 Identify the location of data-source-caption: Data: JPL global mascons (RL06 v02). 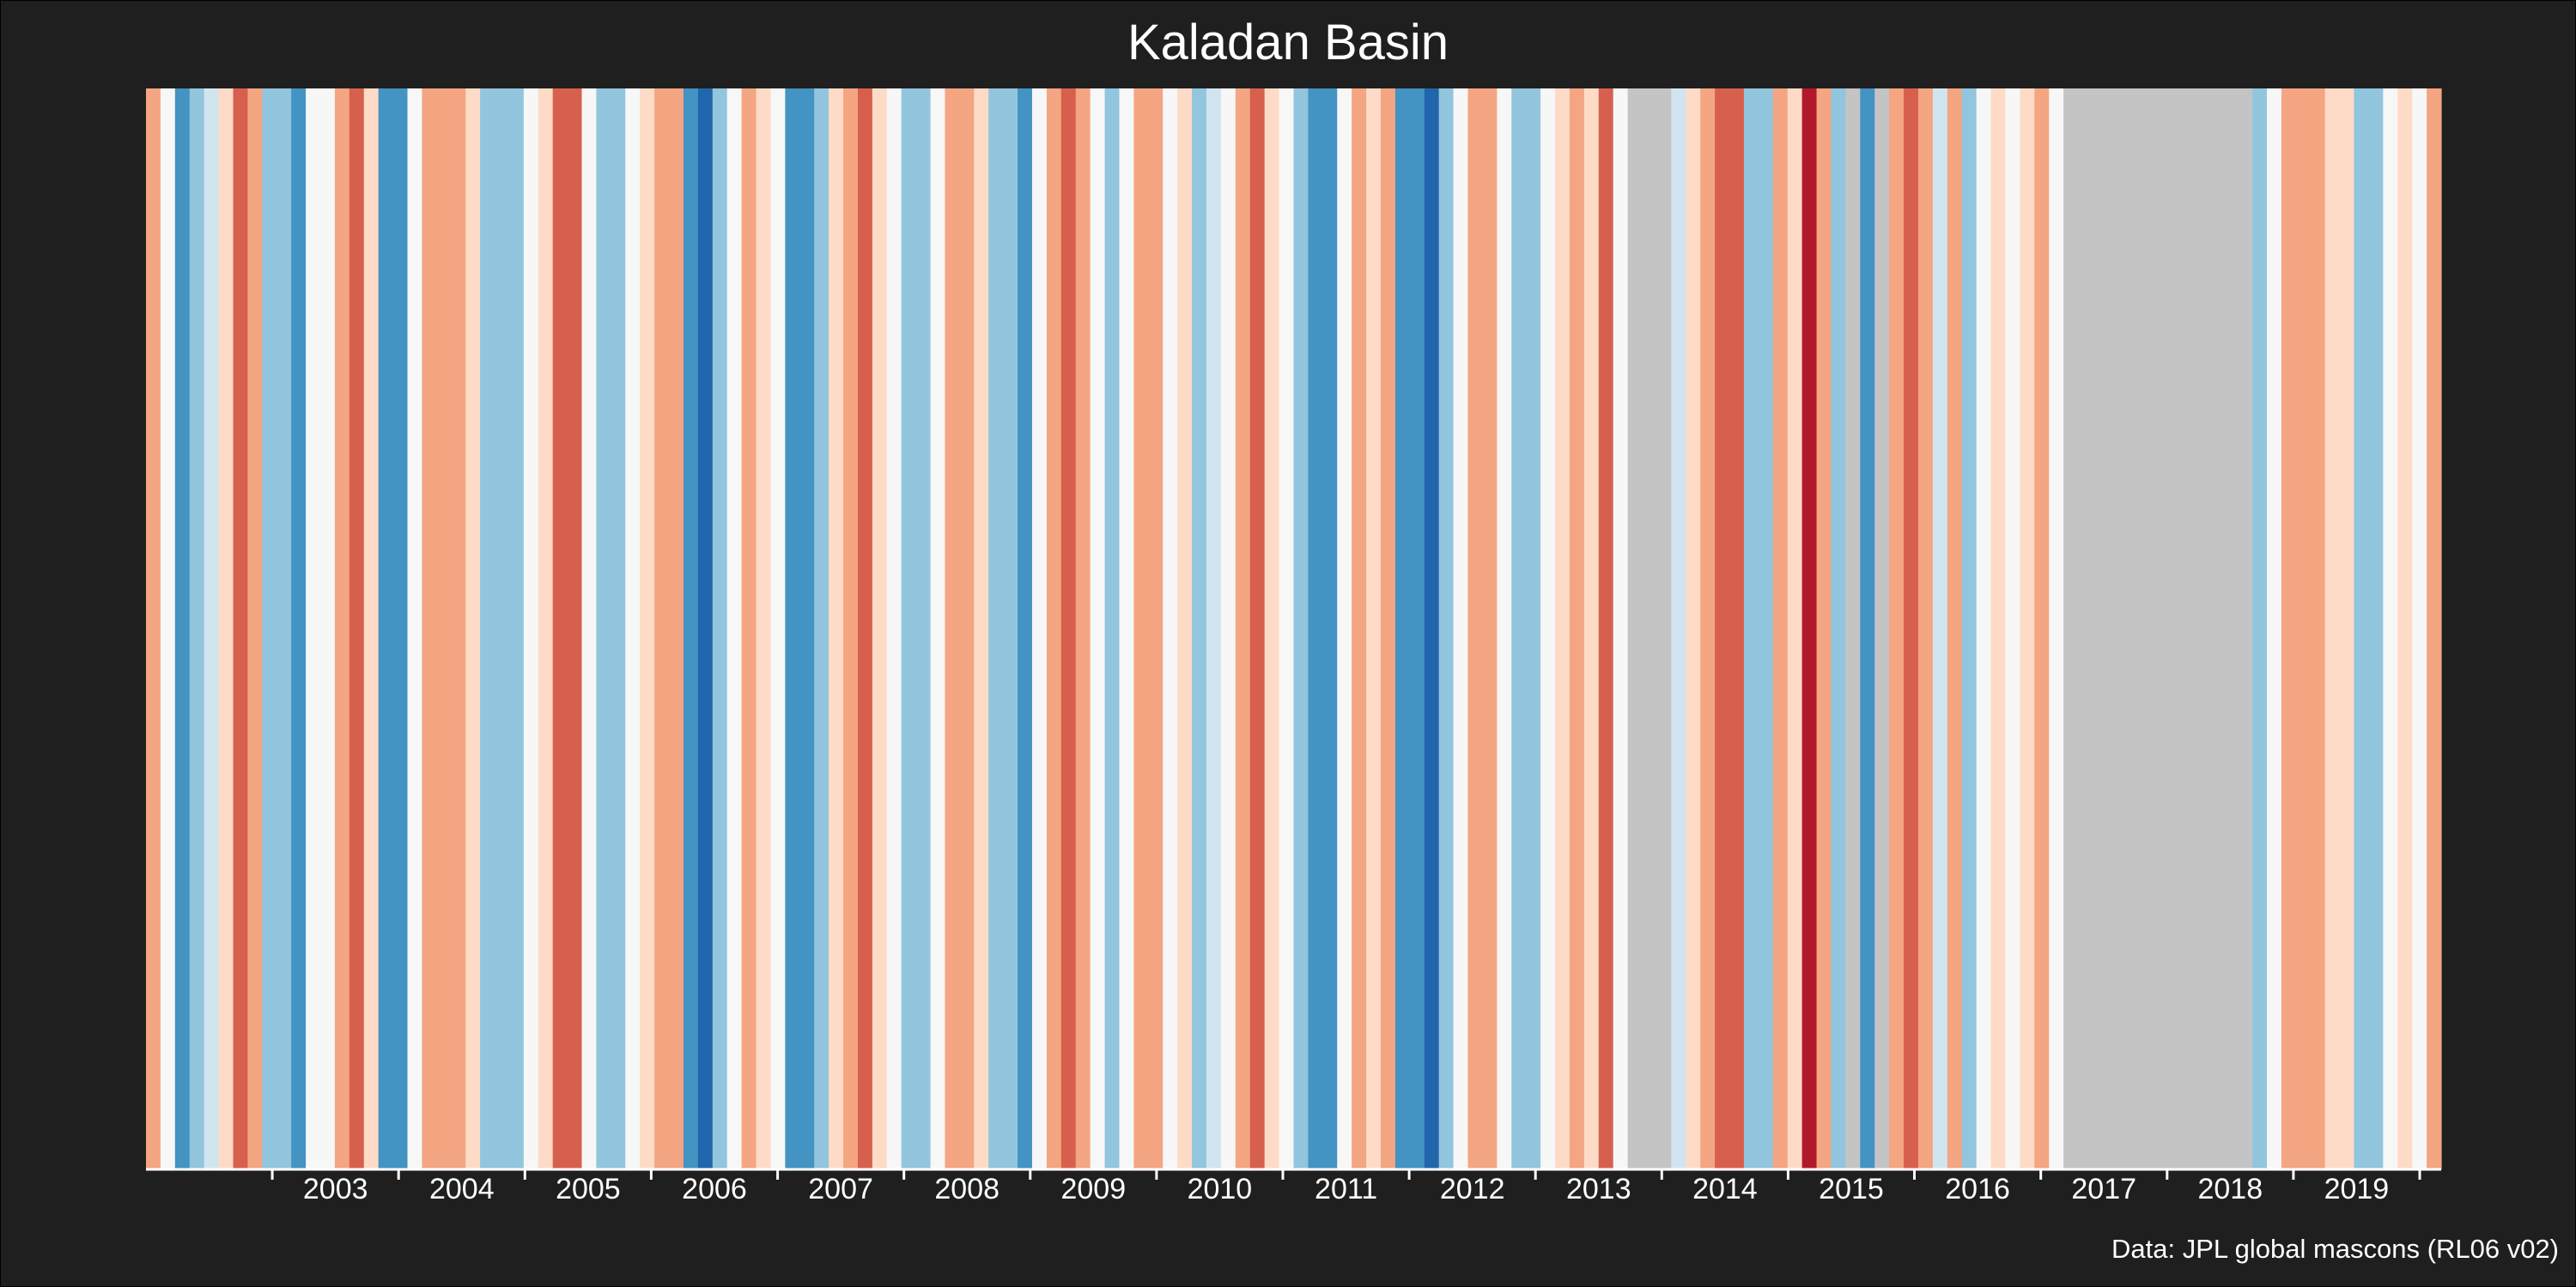
(2335, 1249).